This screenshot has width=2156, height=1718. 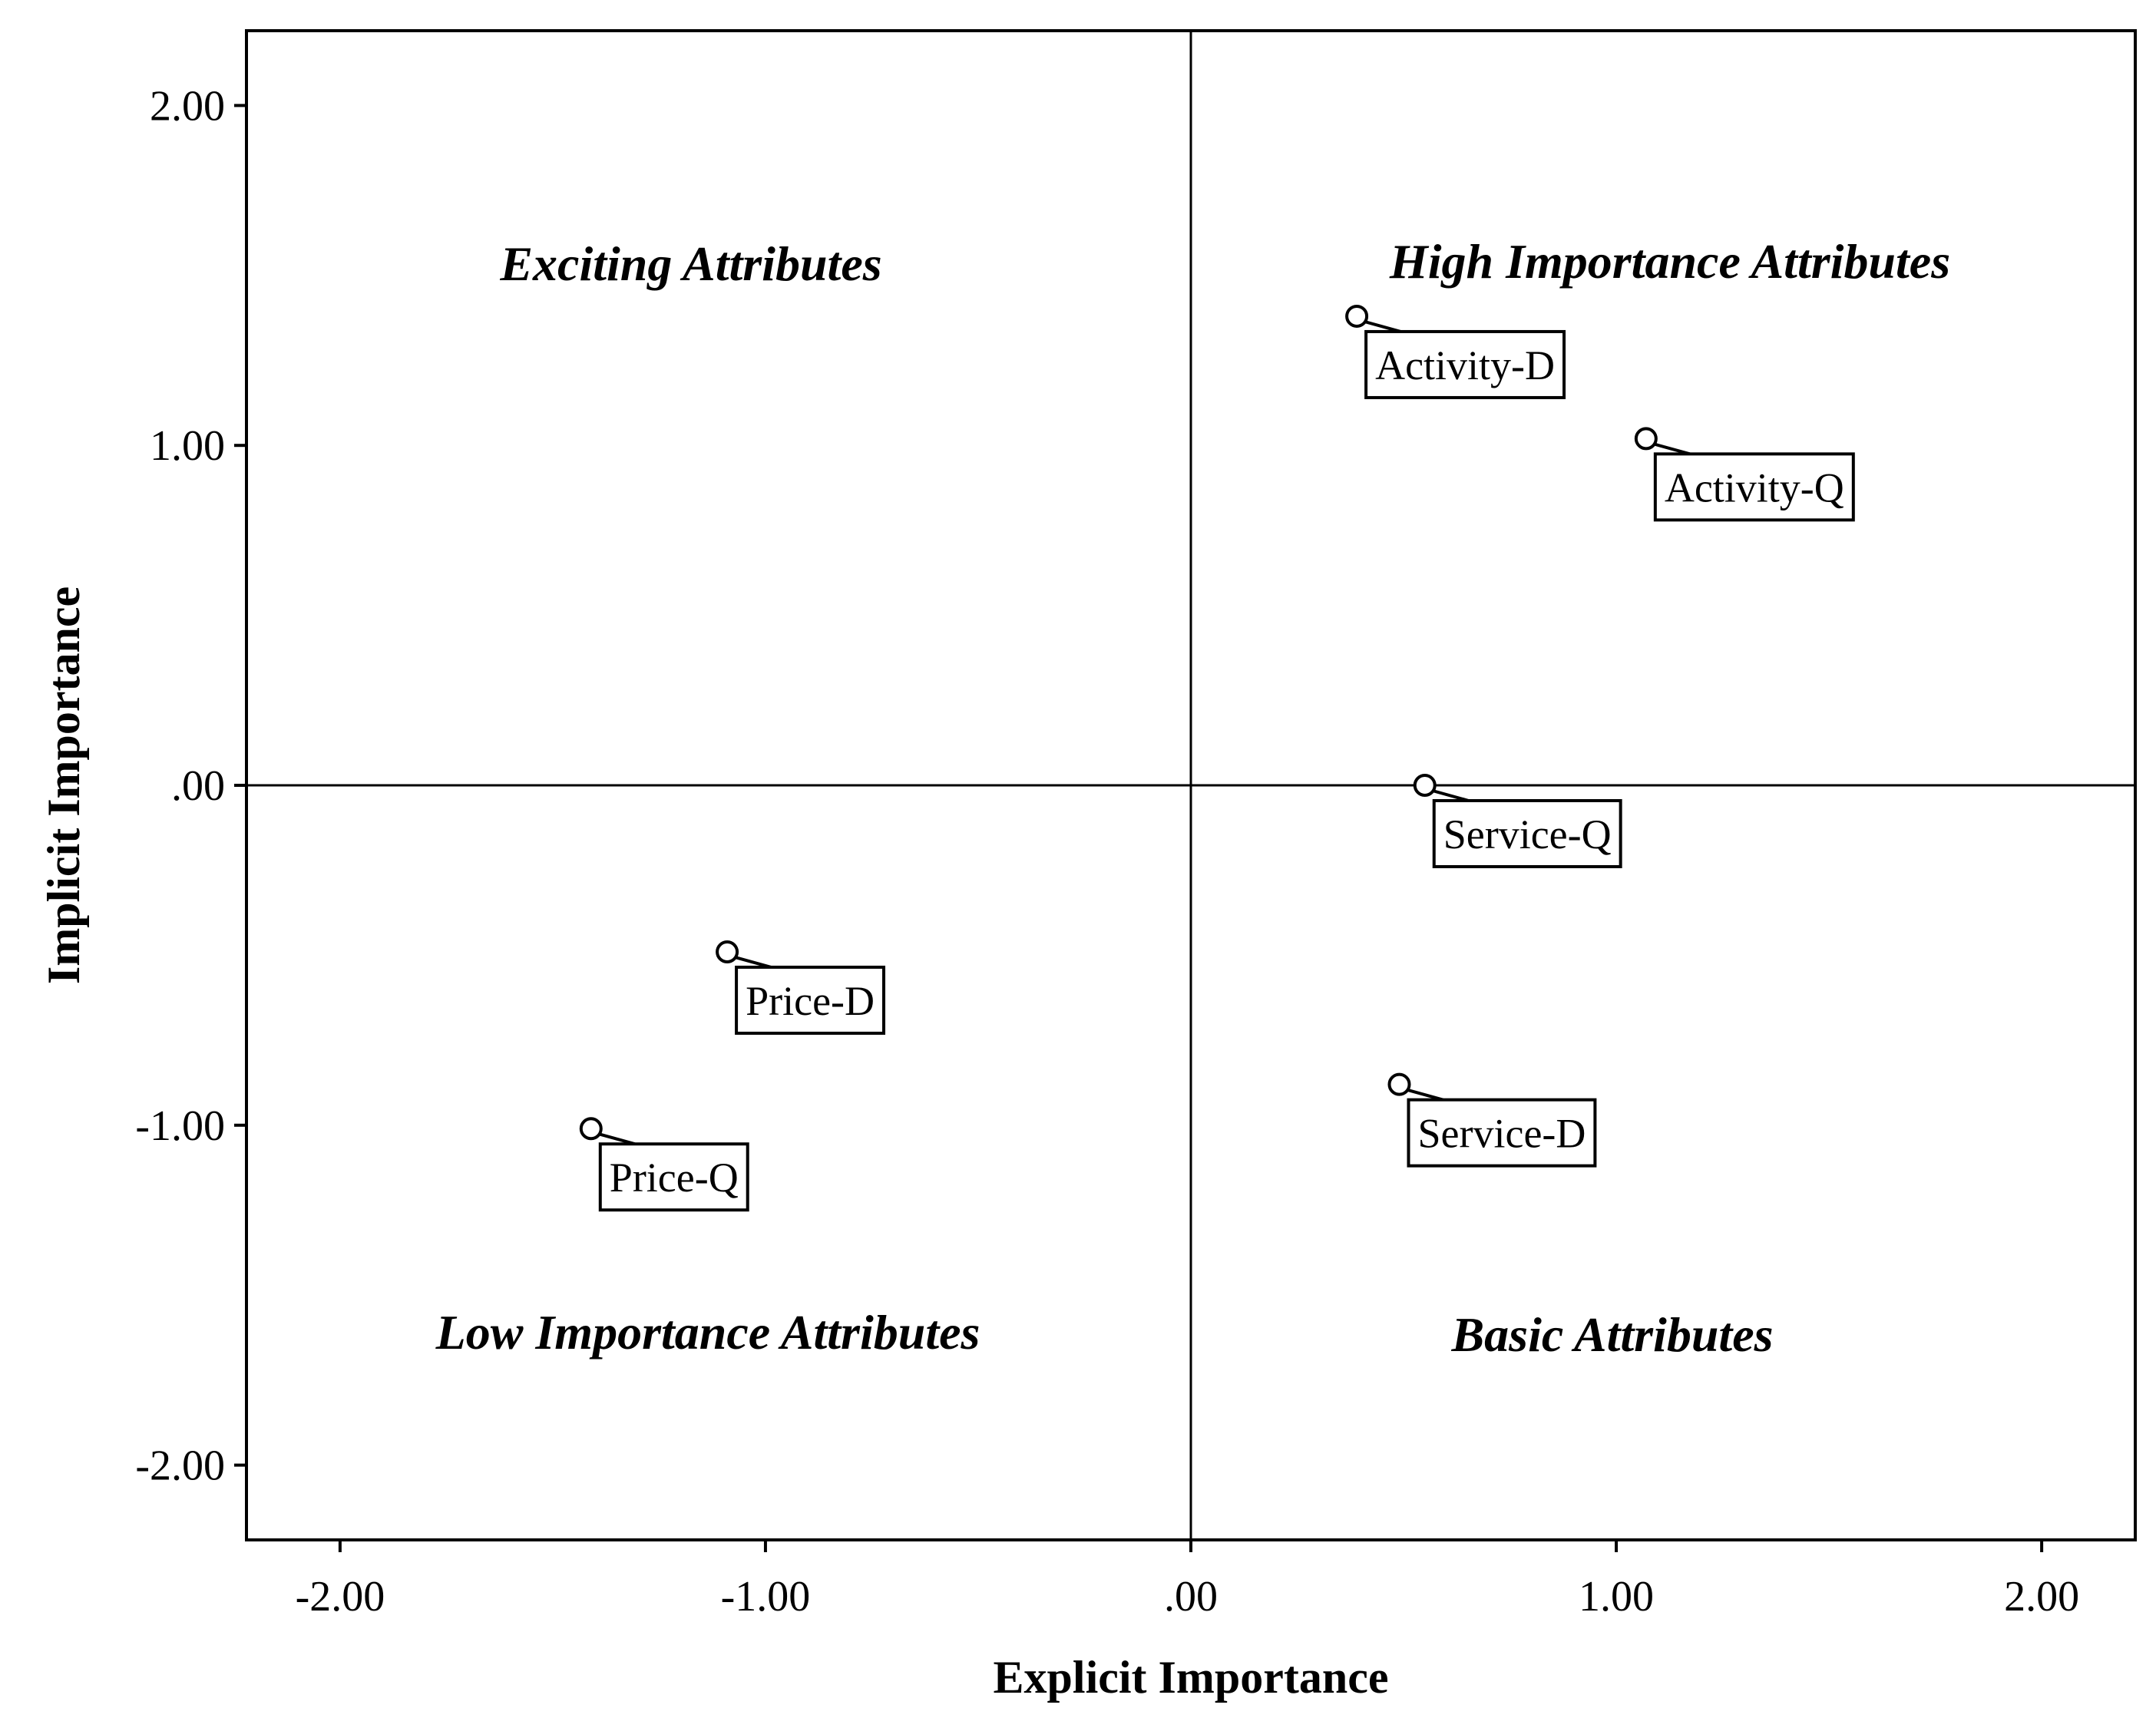 I want to click on y-axis-ticks: -2.00 -1.00 .00 1.00 2.00, so click(x=191, y=786).